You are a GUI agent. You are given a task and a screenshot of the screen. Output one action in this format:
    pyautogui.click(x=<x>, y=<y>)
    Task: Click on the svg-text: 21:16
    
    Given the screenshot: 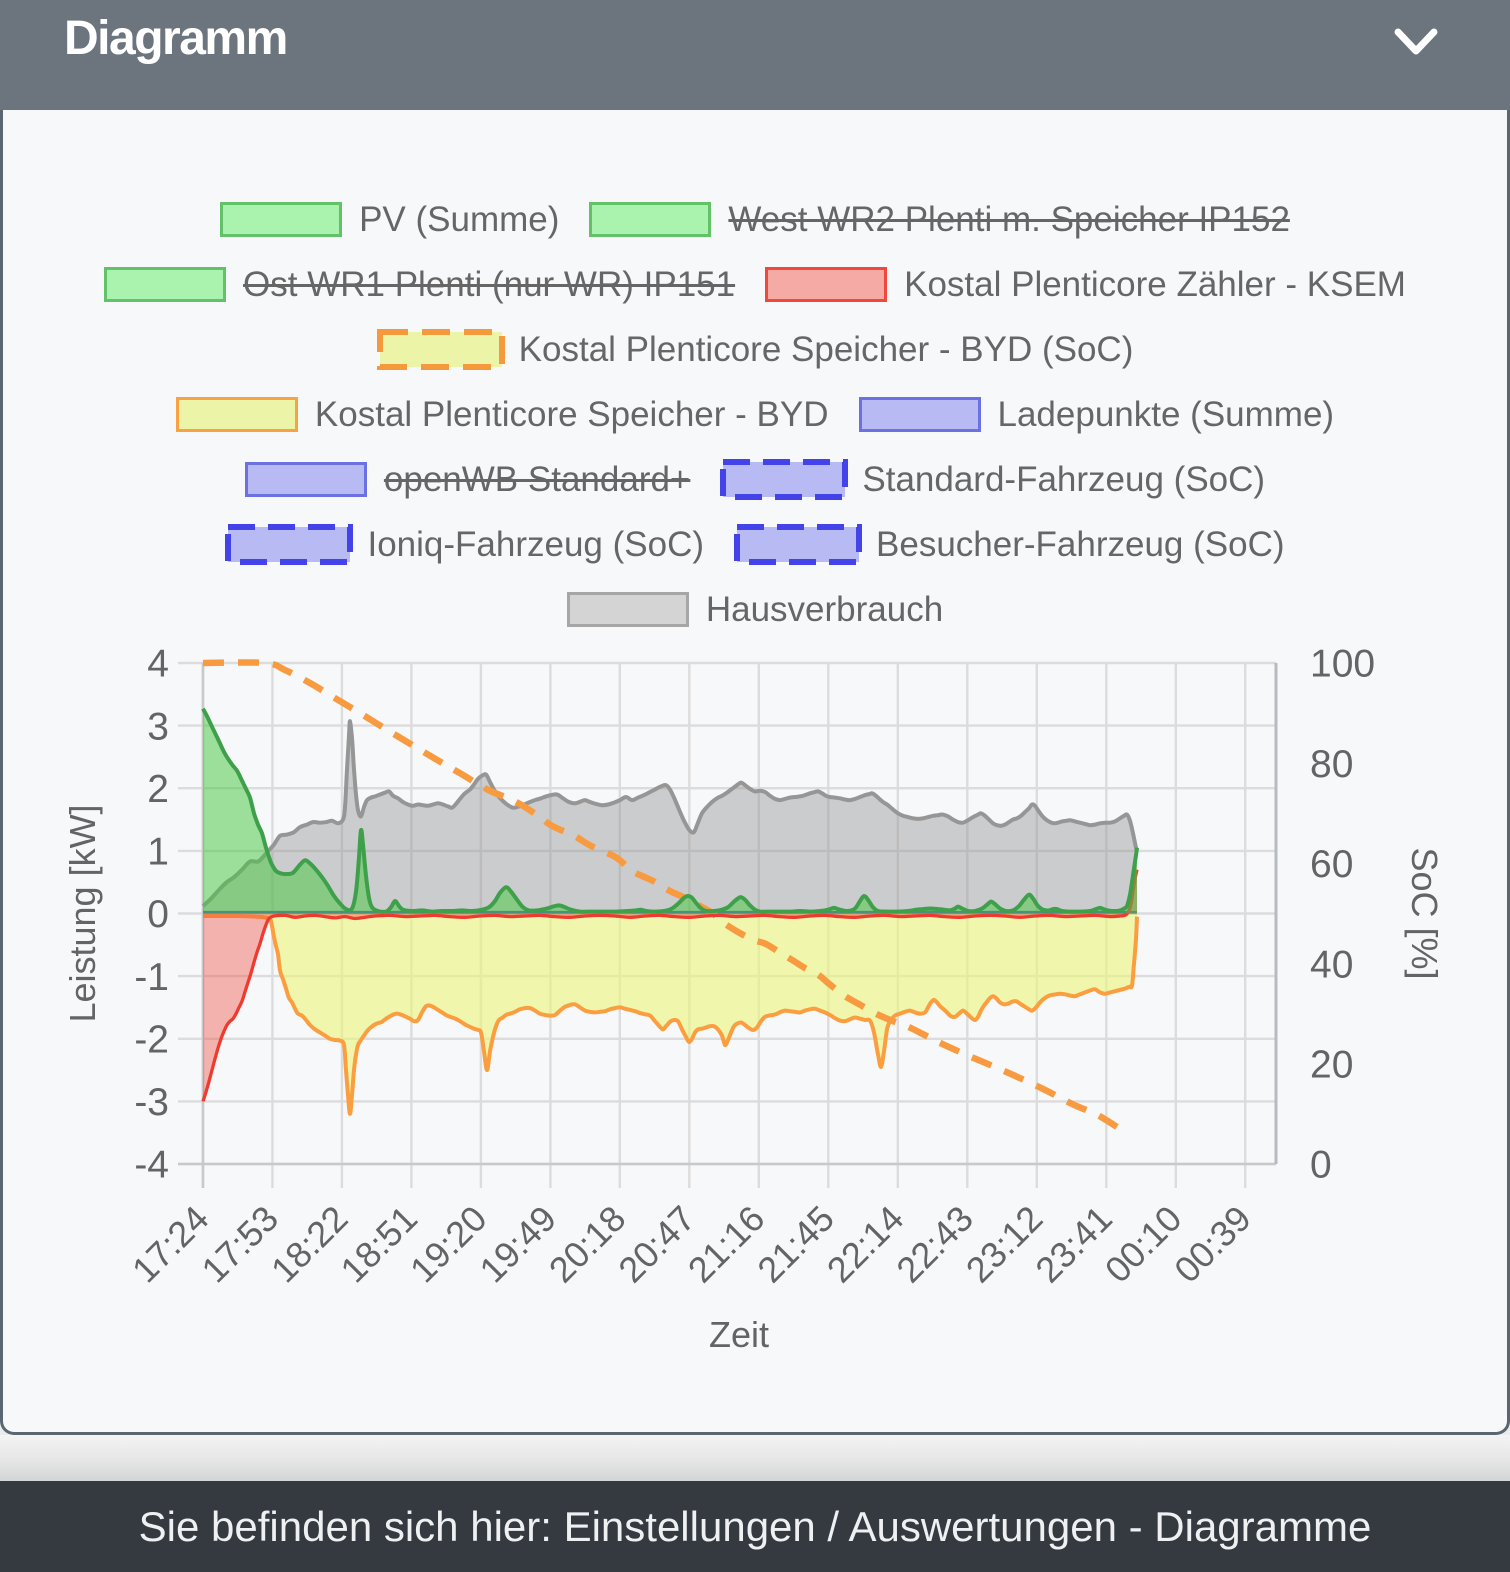 What is the action you would take?
    pyautogui.click(x=726, y=1244)
    